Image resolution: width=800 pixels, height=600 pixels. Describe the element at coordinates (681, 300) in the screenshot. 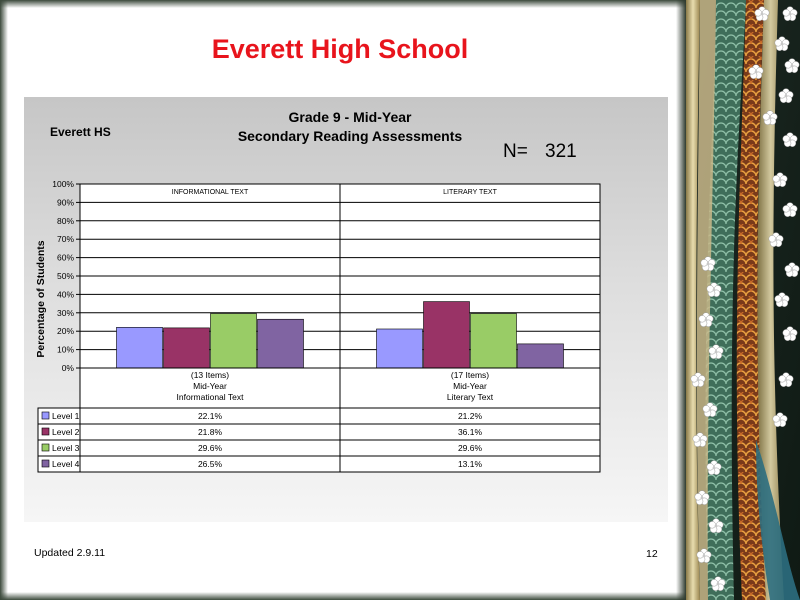

I see `frame-edge-right` at that location.